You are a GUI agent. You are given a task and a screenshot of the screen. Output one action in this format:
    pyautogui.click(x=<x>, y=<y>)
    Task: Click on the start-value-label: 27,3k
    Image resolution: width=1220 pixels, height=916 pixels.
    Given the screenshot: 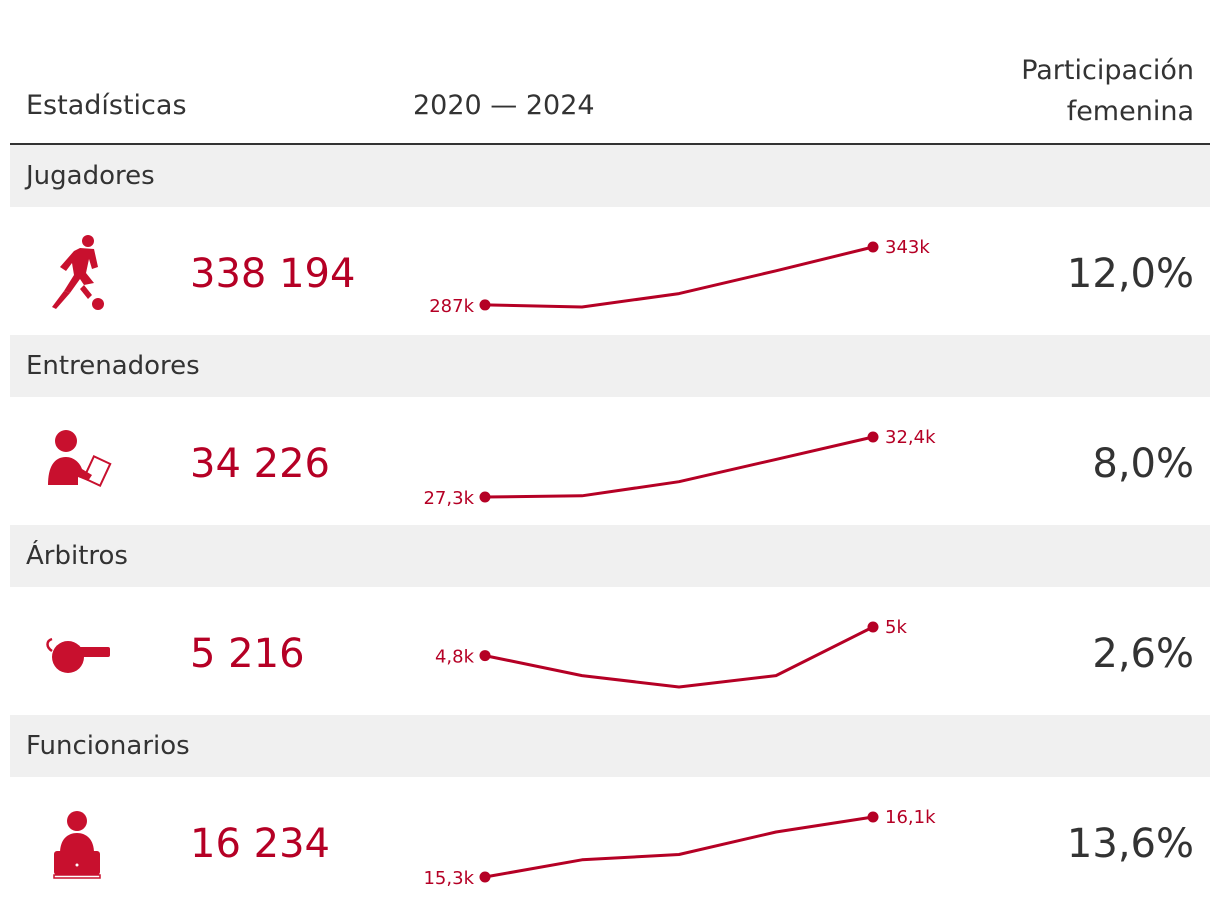 What is the action you would take?
    pyautogui.click(x=448, y=498)
    